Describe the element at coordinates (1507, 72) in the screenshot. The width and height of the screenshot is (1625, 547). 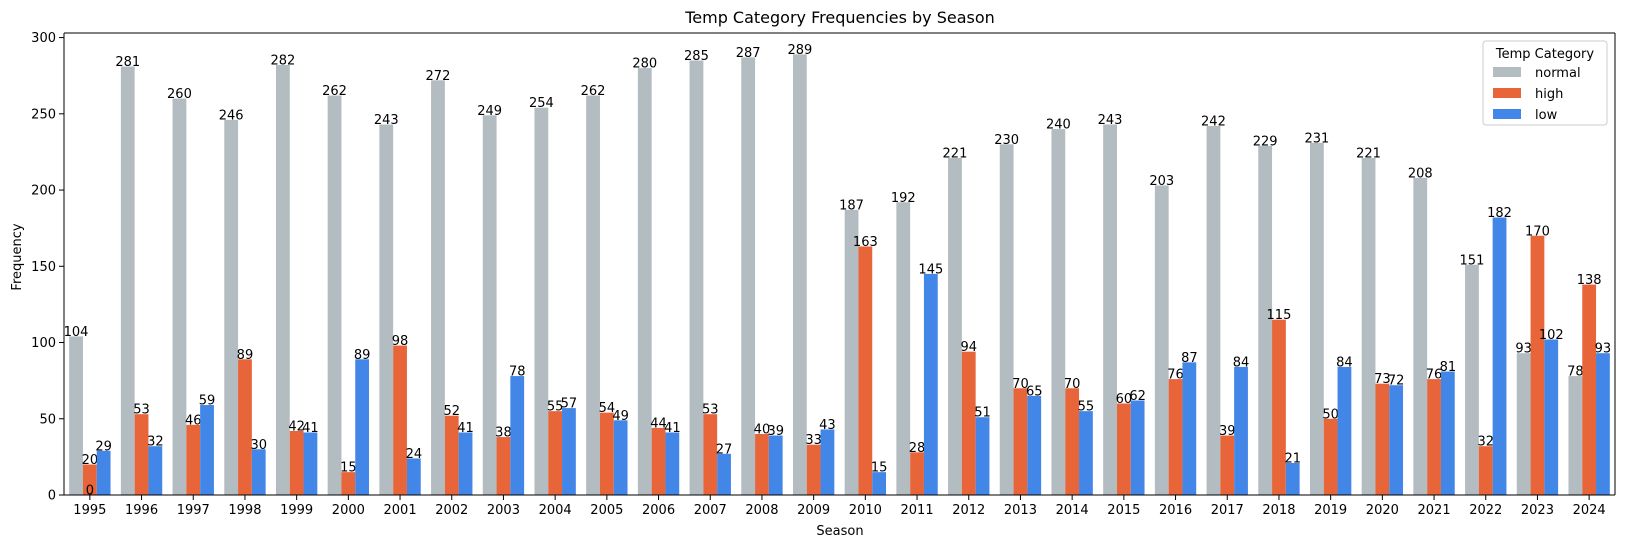
I see `legend-swatch-normal` at that location.